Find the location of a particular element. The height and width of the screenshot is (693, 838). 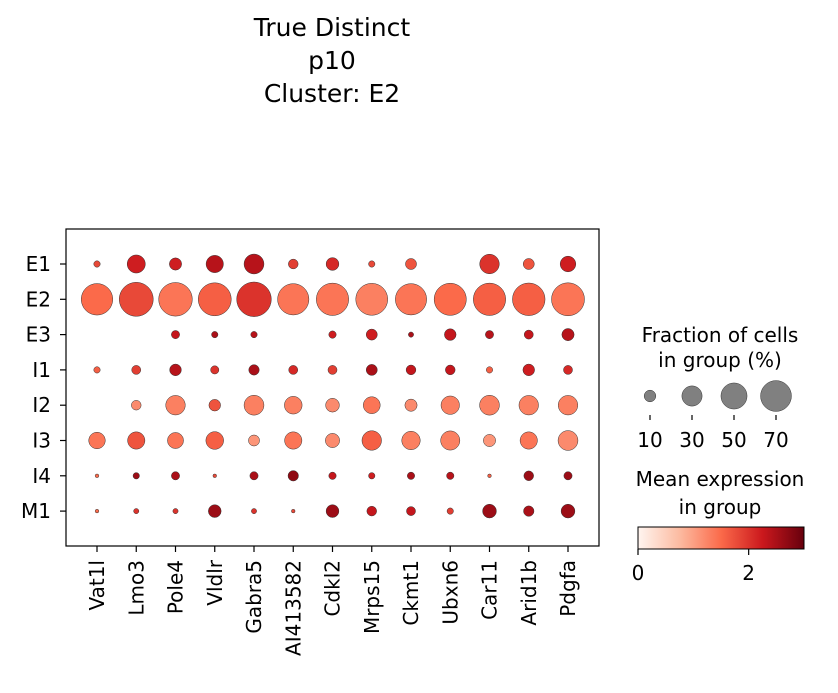

dot-m1-ubxn6 is located at coordinates (450, 511).